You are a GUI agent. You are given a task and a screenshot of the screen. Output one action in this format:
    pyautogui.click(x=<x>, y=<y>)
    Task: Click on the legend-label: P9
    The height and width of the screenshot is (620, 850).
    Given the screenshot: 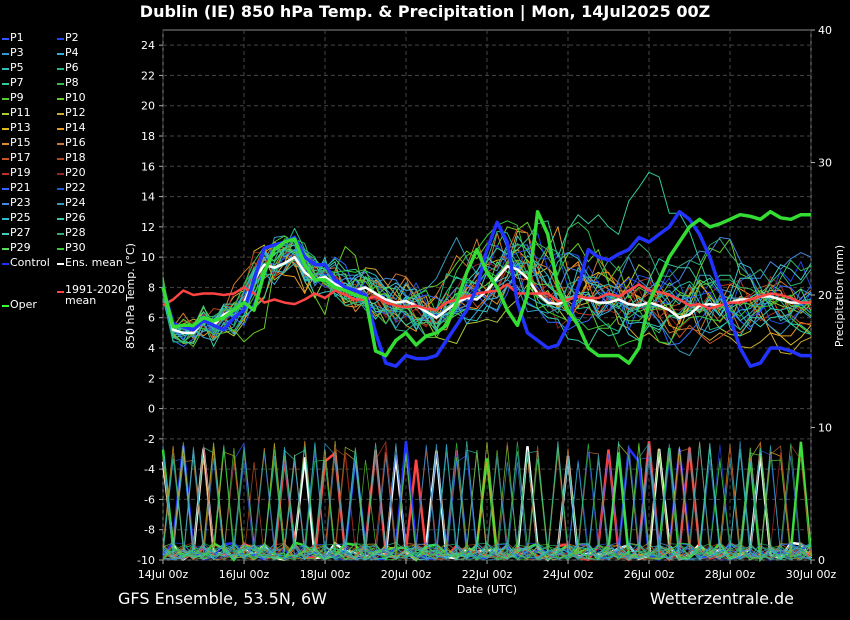 What is the action you would take?
    pyautogui.click(x=17, y=97)
    